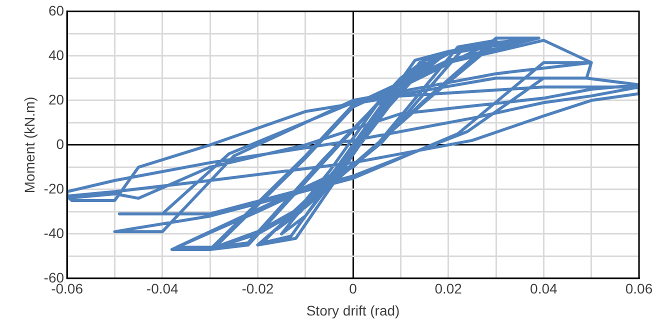 Image resolution: width=661 pixels, height=324 pixels. I want to click on y-tick-label: 40, so click(56, 54).